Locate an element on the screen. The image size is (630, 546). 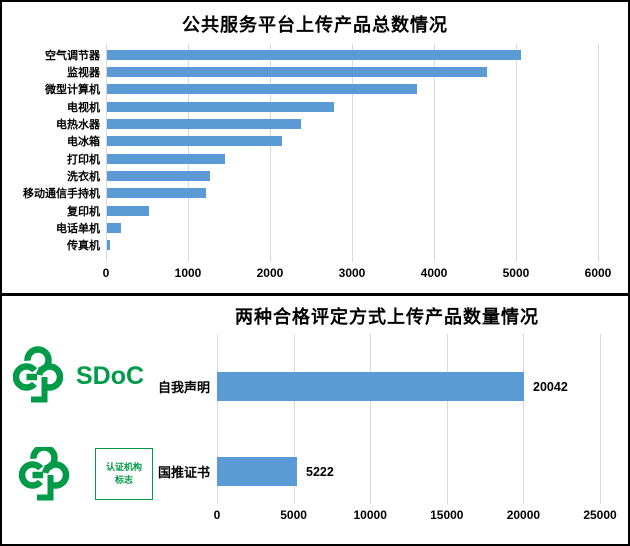
category-label: 电视机 is located at coordinates (83, 107).